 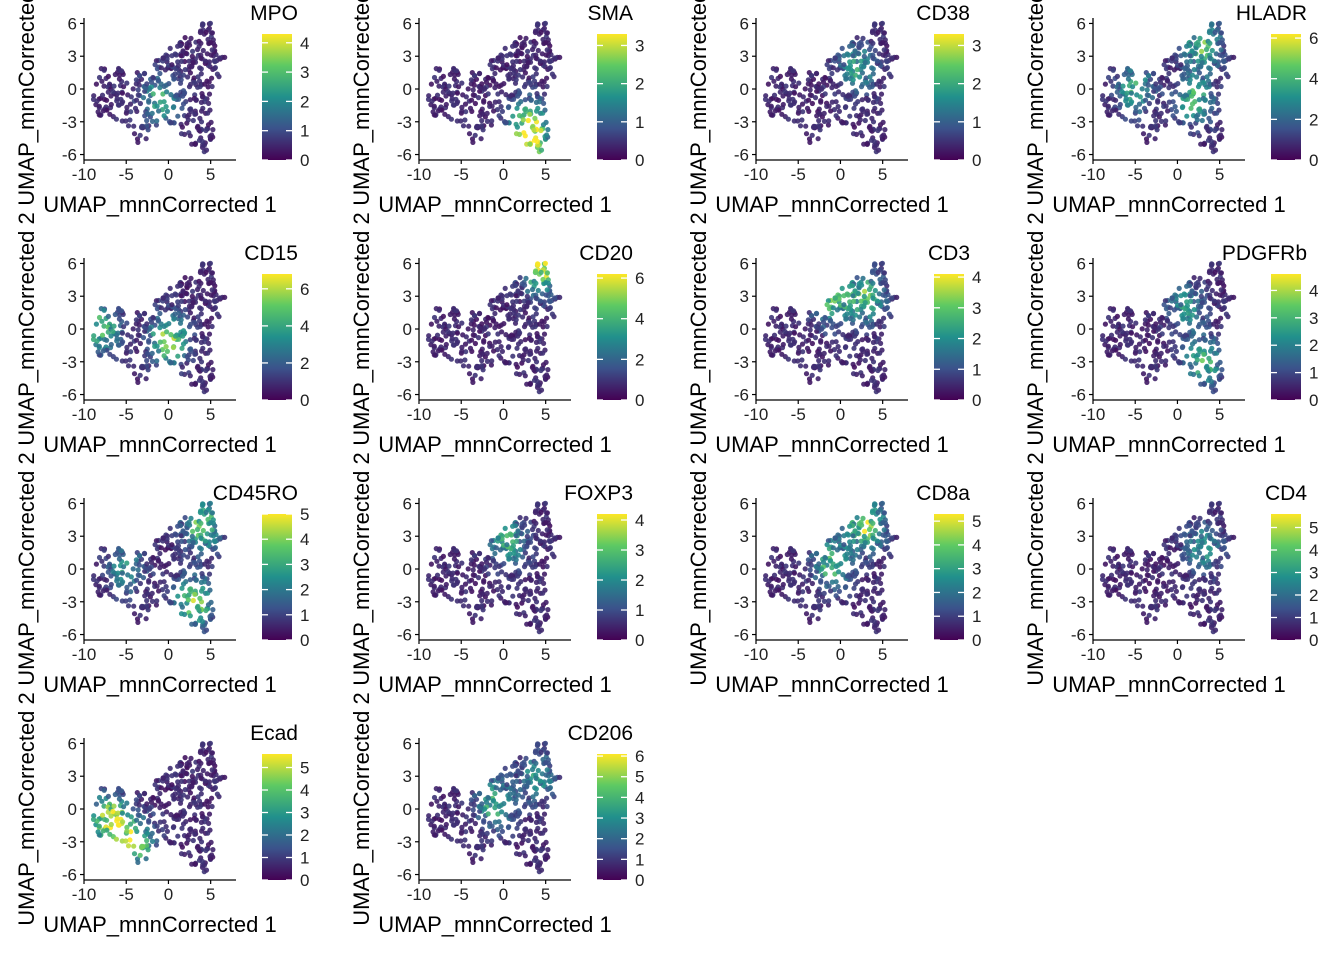 I want to click on scatter-points, so click(x=831, y=87).